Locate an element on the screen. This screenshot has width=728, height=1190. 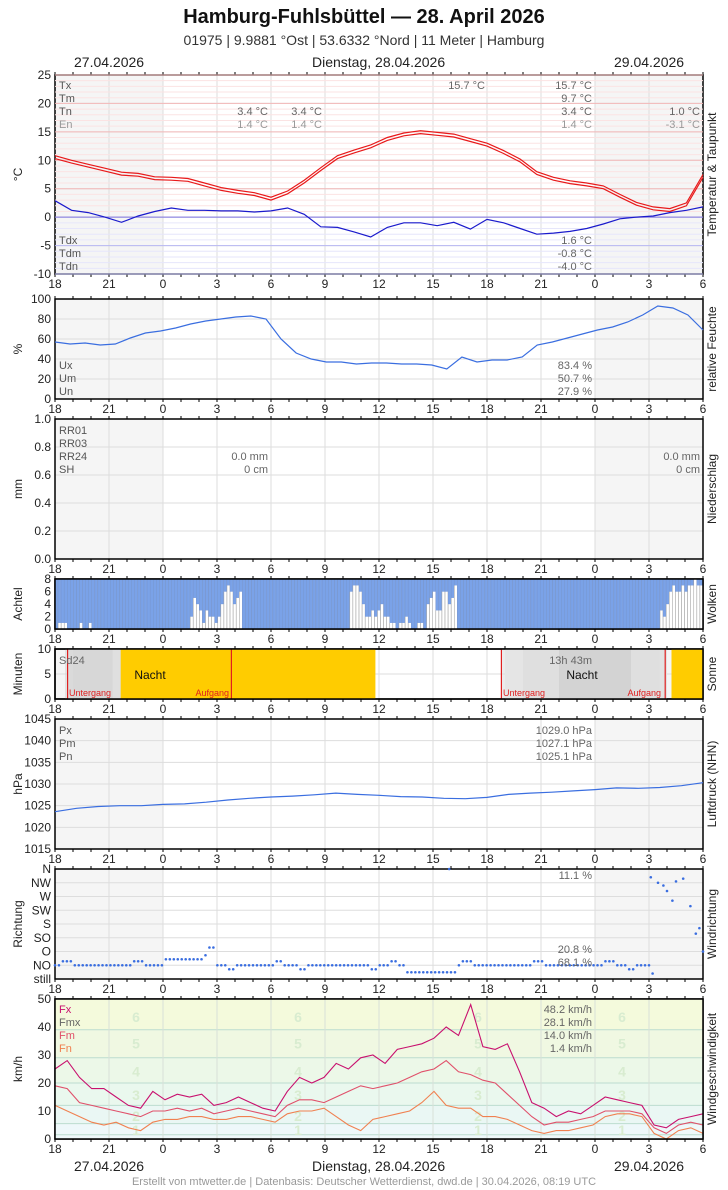
svg-text: Tm is located at coordinates (67, 99).